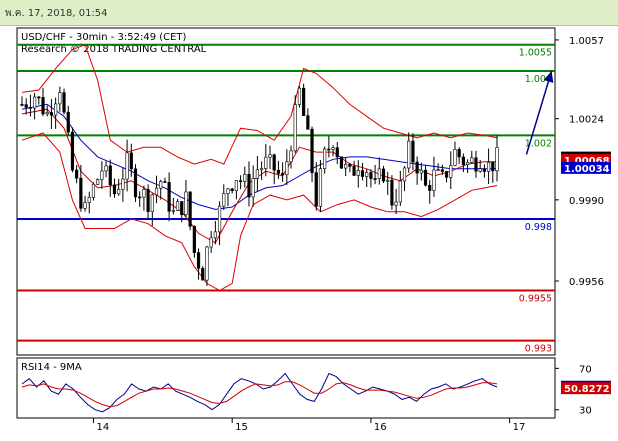 This screenshot has height=441, width=618. Describe the element at coordinates (309, 13) in the screenshot. I see `window-titlebar: พ.ค. 17, 2018, 01:54` at that location.